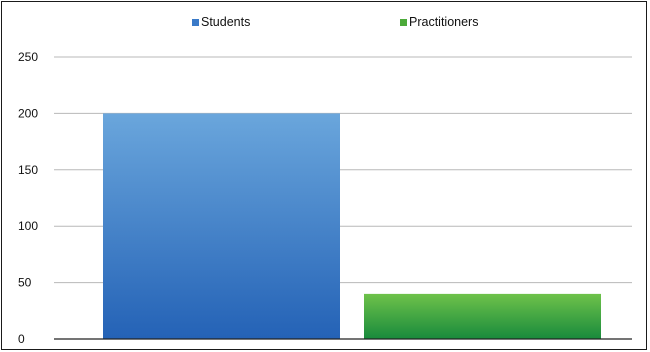  I want to click on bar-practitioners, so click(482, 316).